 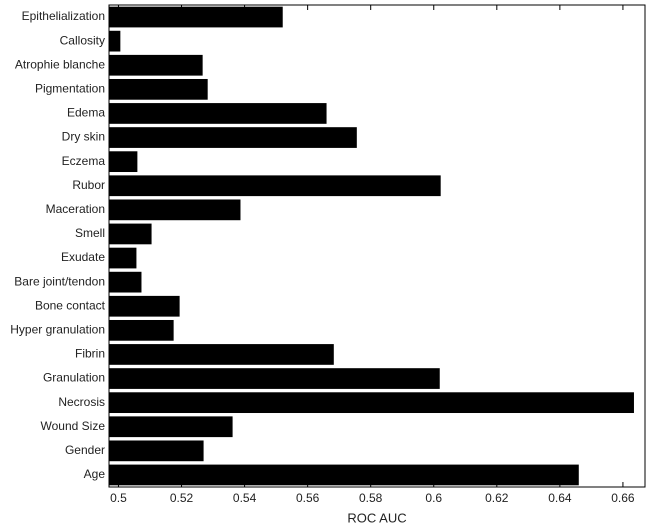 I want to click on y-tick-label: Eczema, so click(x=84, y=161).